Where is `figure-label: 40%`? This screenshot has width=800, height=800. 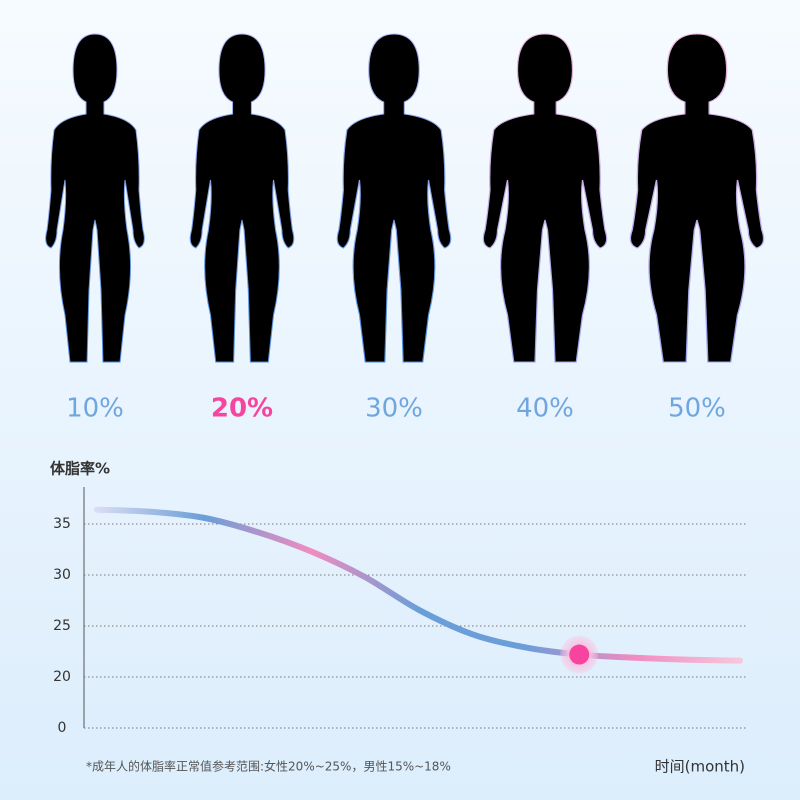 figure-label: 40% is located at coordinates (545, 409).